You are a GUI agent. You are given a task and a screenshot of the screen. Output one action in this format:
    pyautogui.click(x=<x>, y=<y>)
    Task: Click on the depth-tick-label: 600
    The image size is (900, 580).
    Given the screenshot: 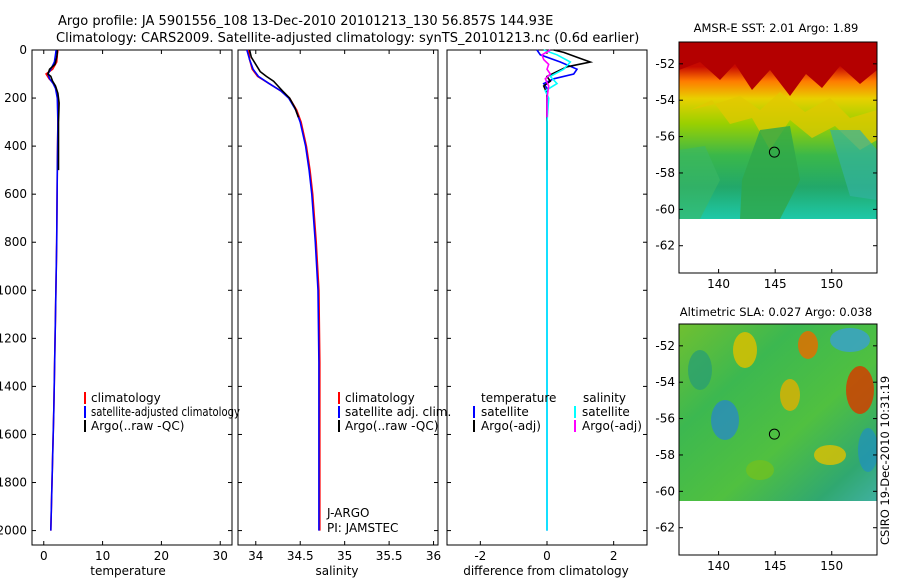 What is the action you would take?
    pyautogui.click(x=15, y=194)
    